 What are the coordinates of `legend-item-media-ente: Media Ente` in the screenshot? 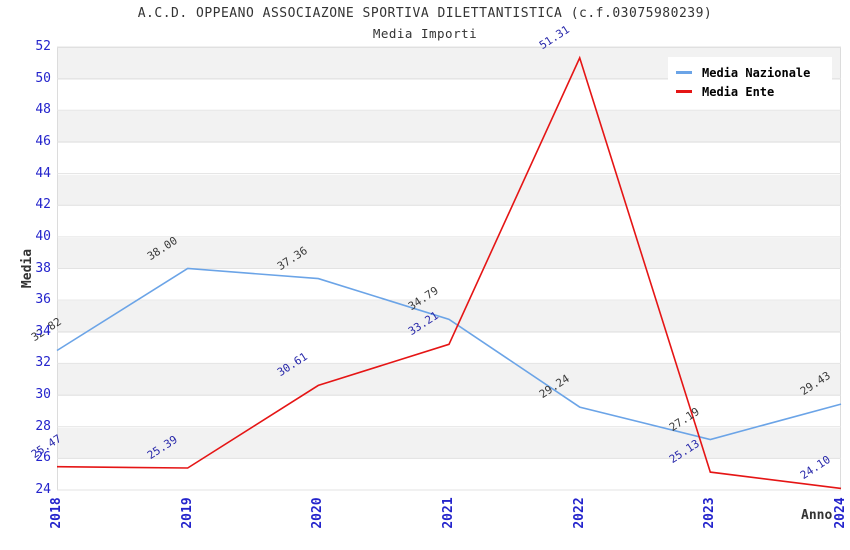 It's located at (749, 91).